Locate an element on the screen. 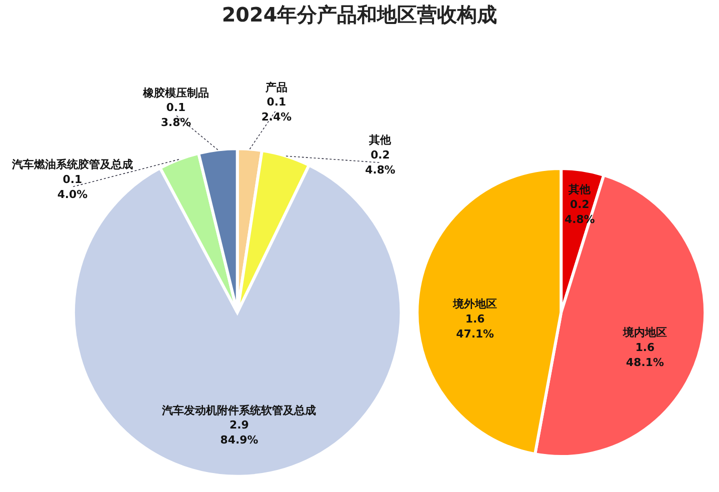 The width and height of the screenshot is (719, 492). slice-label: 汽车发动机附件系统软管及总成 is located at coordinates (238, 410).